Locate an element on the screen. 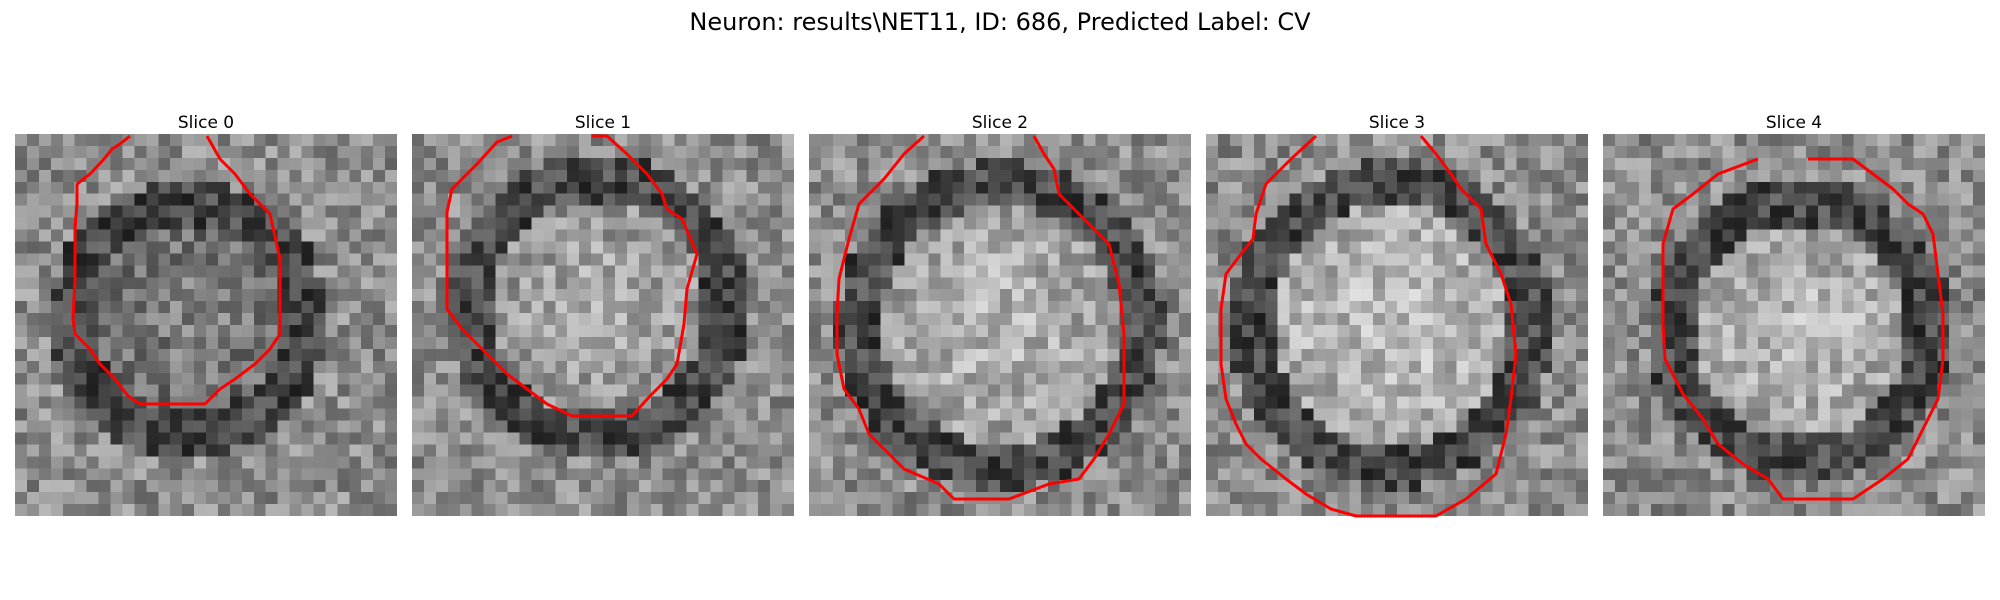  slice-title: Slice 3 is located at coordinates (1397, 123).